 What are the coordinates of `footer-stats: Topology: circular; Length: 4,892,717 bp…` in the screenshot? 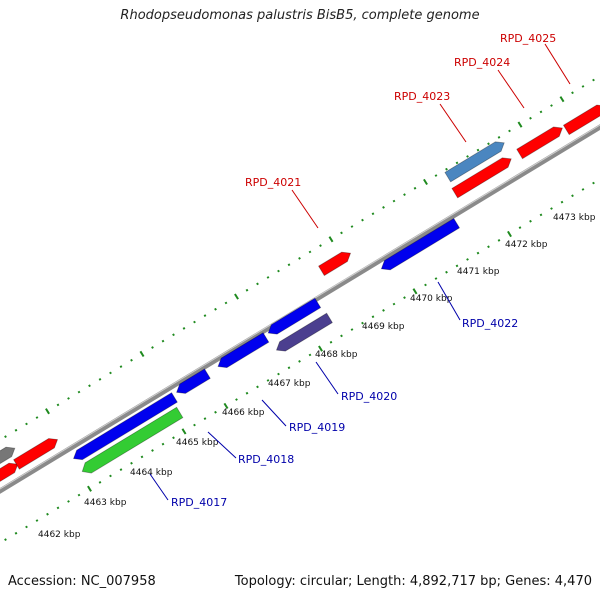 It's located at (413, 581).